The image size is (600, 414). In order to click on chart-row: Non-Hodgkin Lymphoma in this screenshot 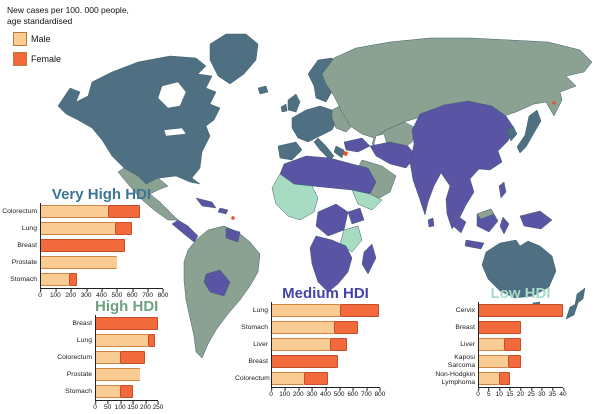, I will do `click(495, 378)`.